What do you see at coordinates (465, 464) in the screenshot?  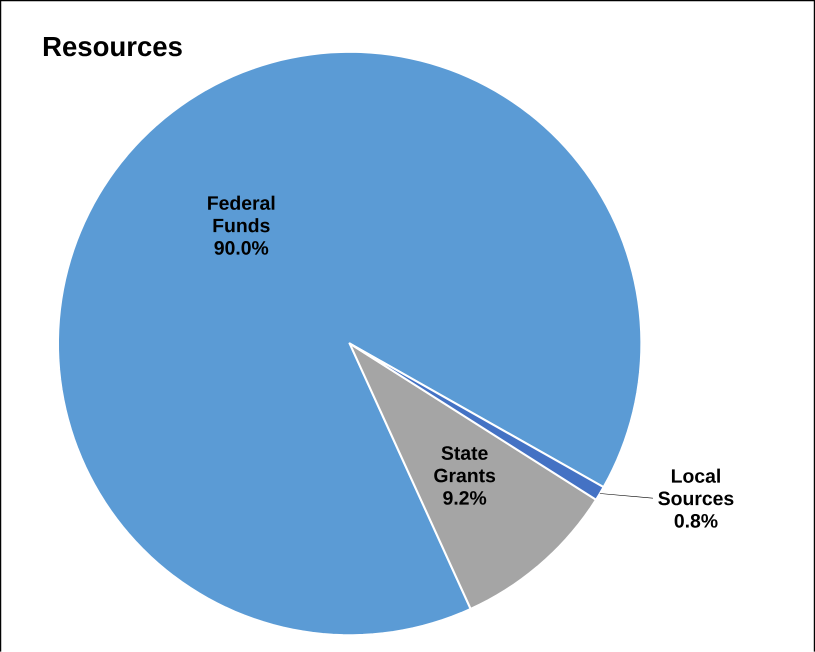 I see `slice-label: State Grants` at bounding box center [465, 464].